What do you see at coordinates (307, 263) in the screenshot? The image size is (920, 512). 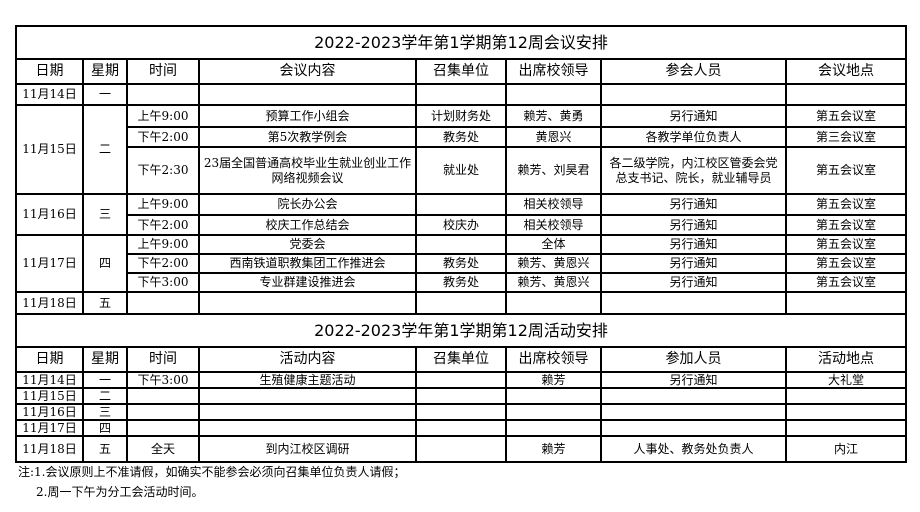 I see `content-cell: 西南铁道职教集团工作推进会` at bounding box center [307, 263].